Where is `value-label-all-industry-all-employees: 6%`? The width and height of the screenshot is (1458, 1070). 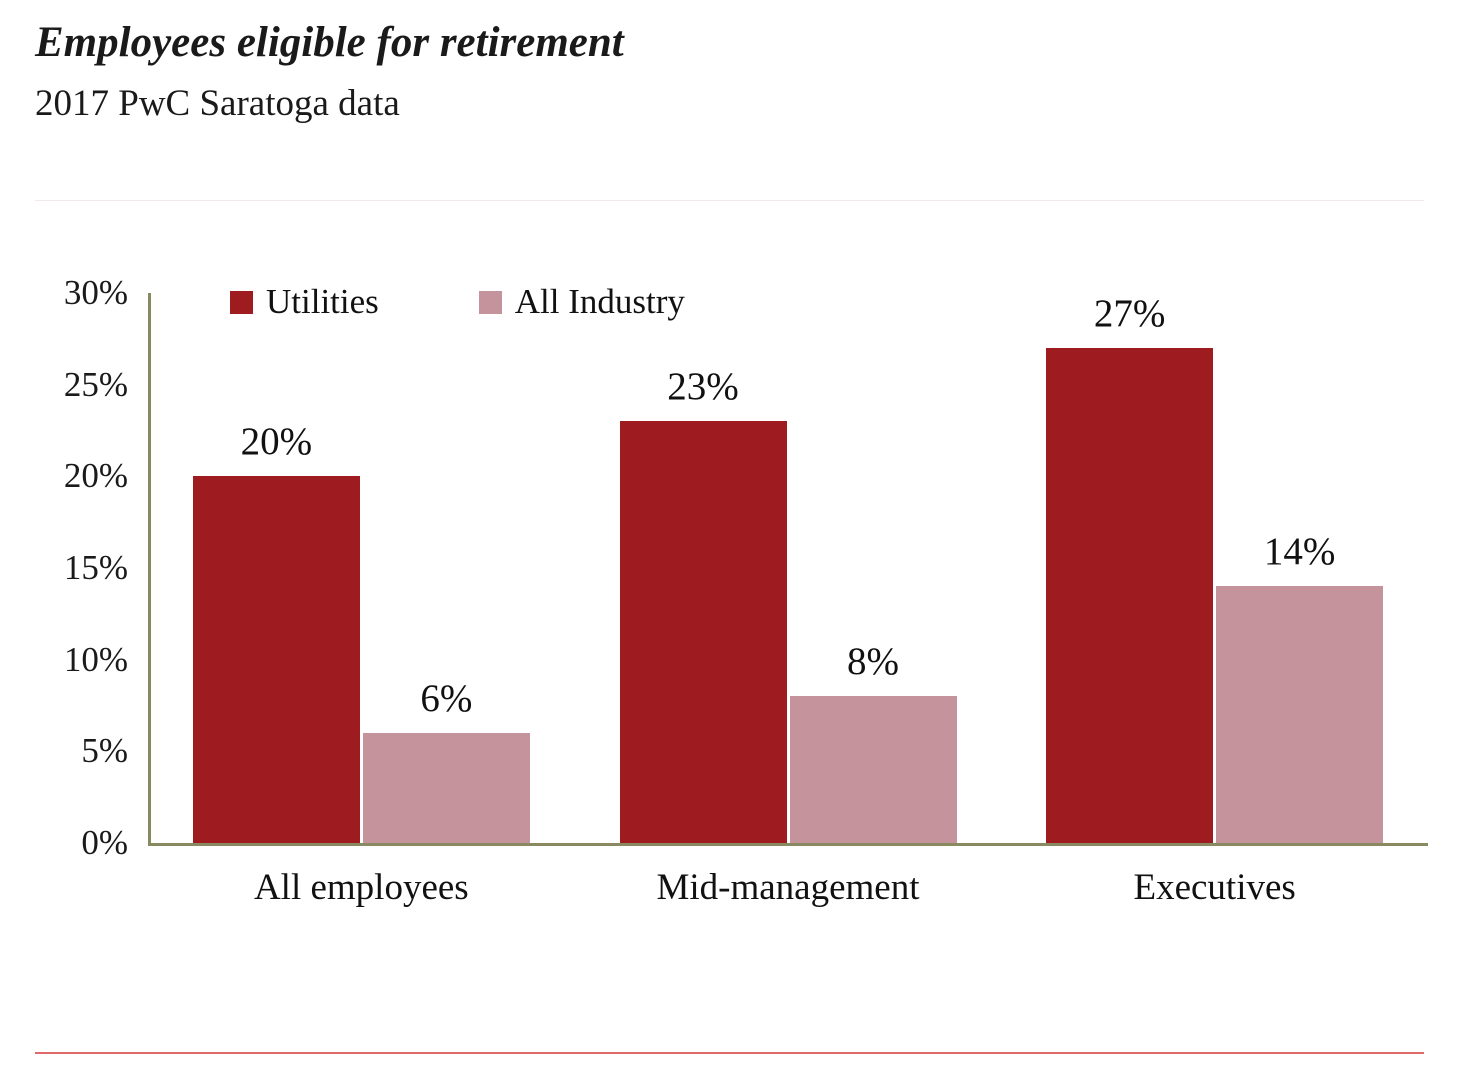
value-label-all-industry-all-employees: 6% is located at coordinates (446, 698).